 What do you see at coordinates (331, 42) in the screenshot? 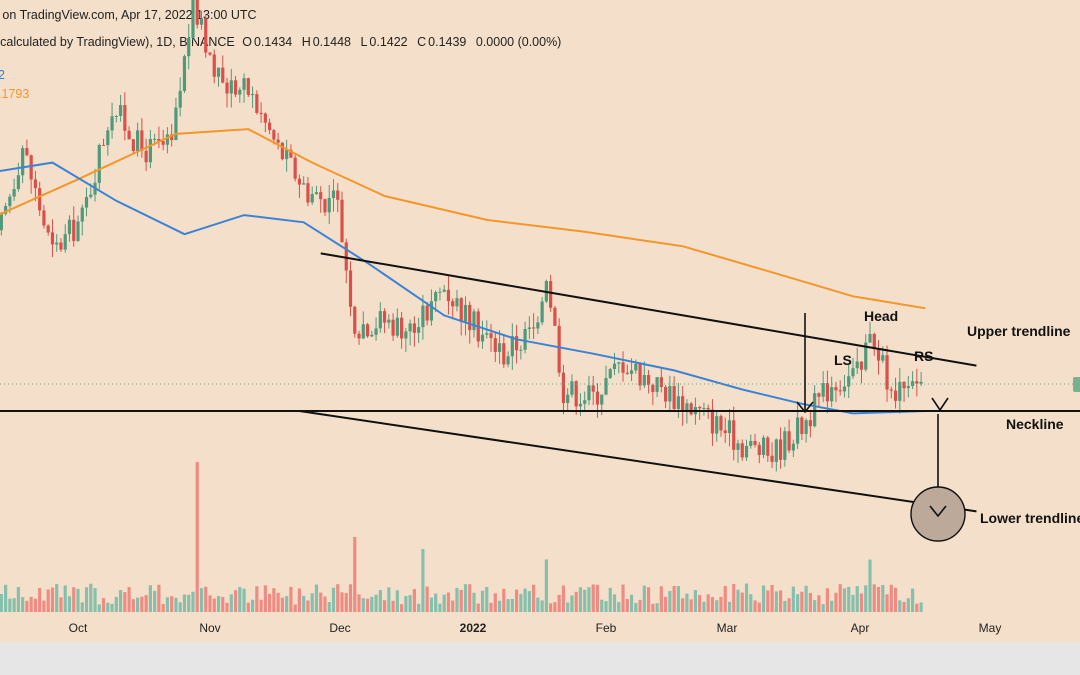
I see `high-value: 0.1448` at bounding box center [331, 42].